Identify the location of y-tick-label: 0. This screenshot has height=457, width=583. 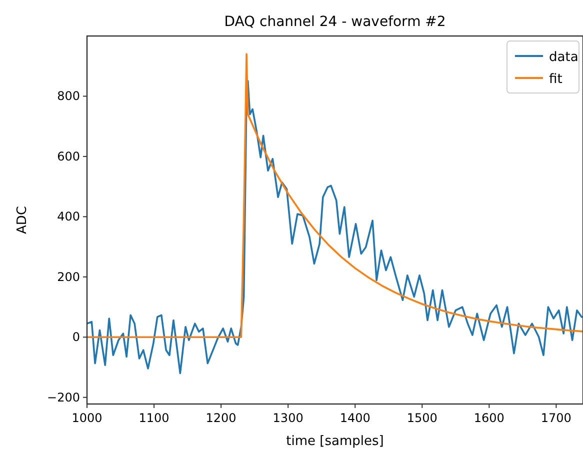
(76, 337).